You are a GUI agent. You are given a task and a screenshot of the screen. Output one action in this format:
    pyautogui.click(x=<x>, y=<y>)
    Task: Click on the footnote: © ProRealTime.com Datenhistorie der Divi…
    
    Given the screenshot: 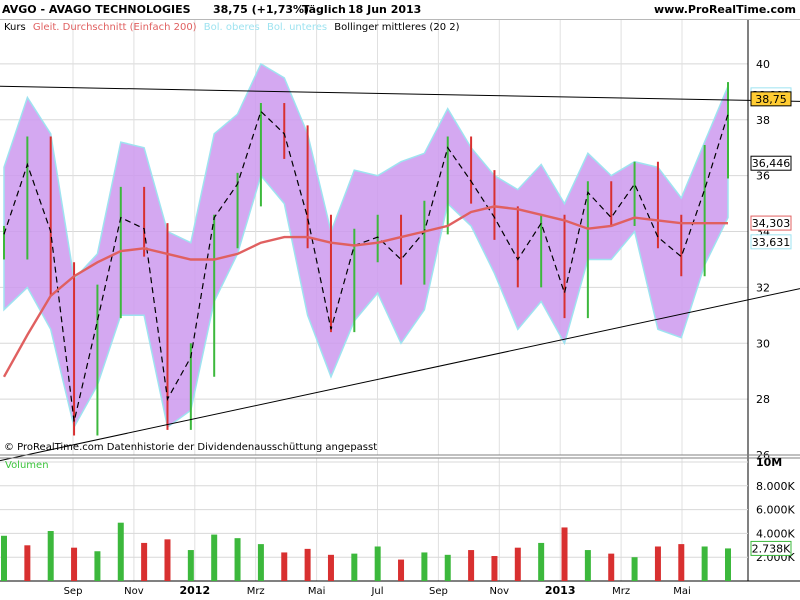 What is the action you would take?
    pyautogui.click(x=191, y=447)
    